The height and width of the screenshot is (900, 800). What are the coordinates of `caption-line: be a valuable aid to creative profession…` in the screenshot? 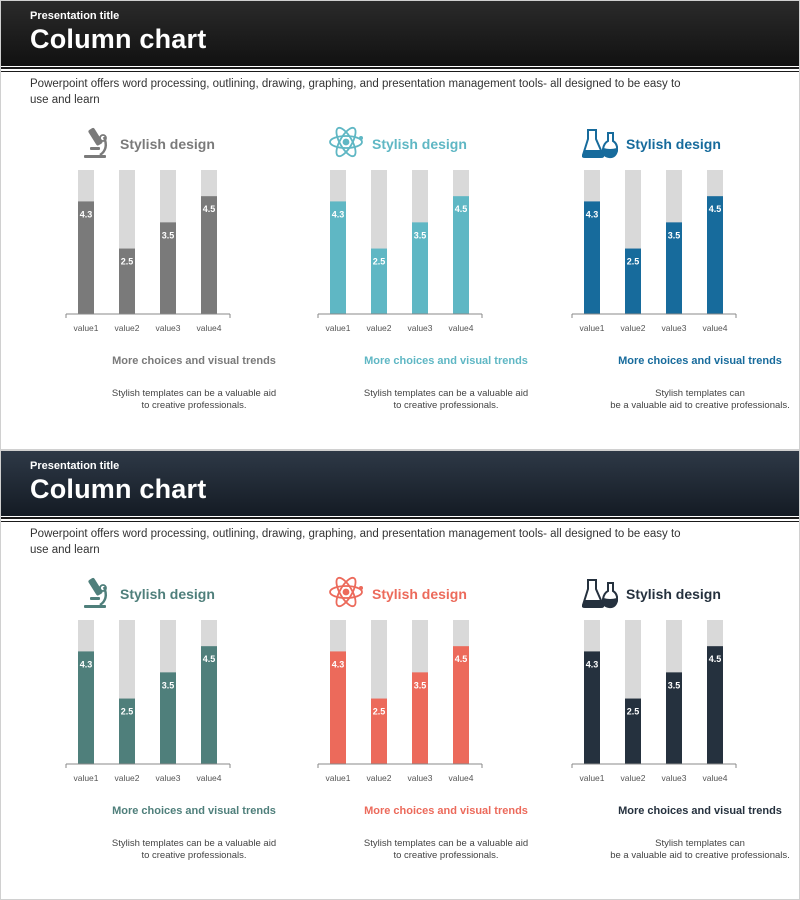 It's located at (700, 405).